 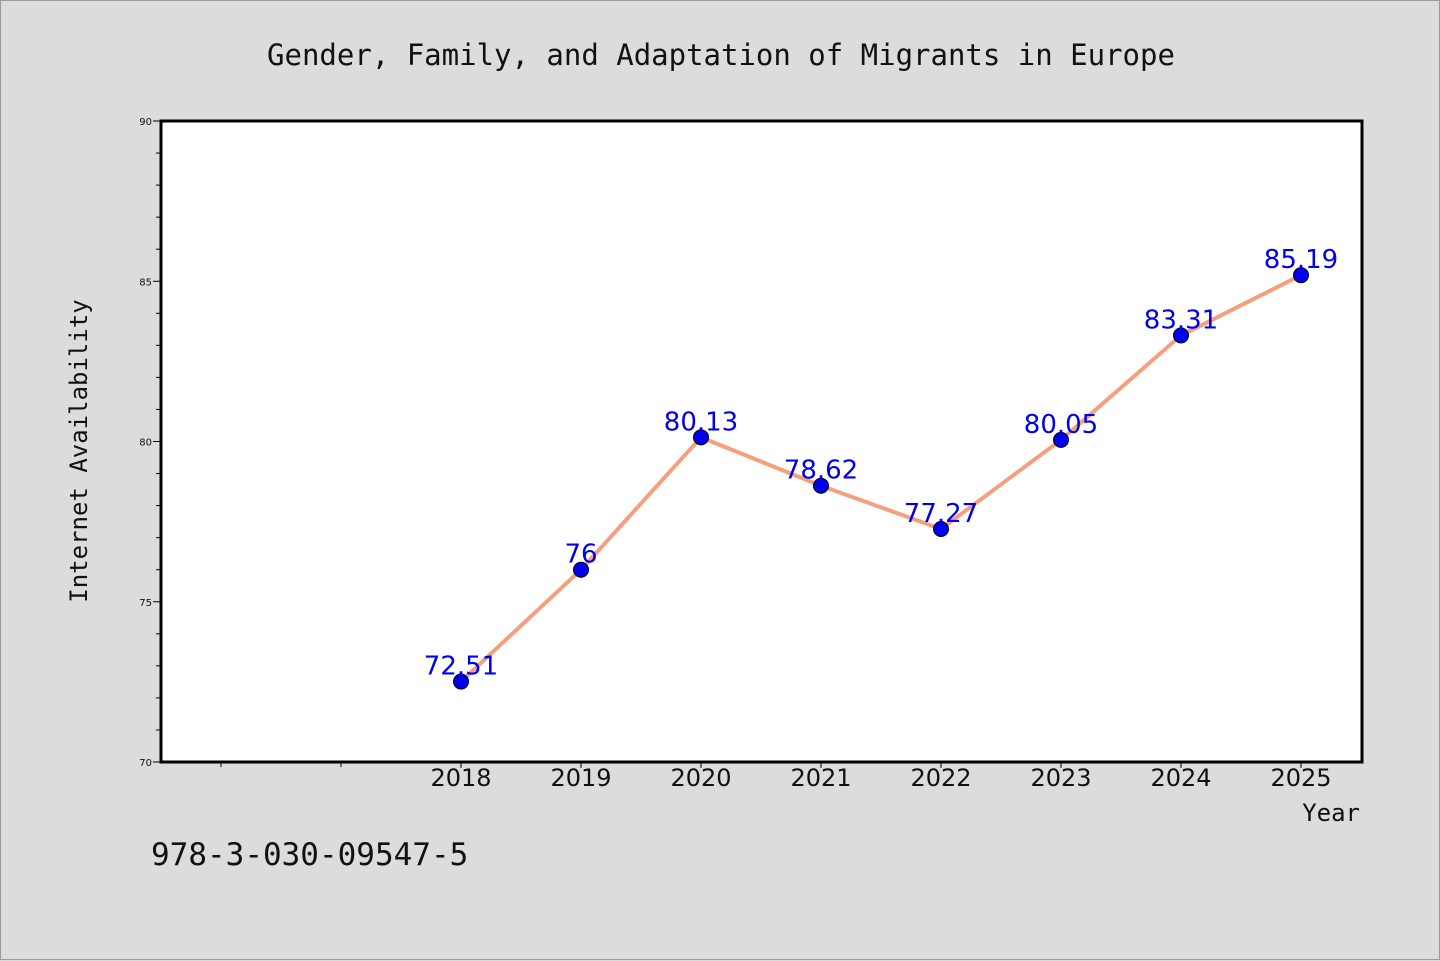 I want to click on data-label: 83.31, so click(x=1181, y=320).